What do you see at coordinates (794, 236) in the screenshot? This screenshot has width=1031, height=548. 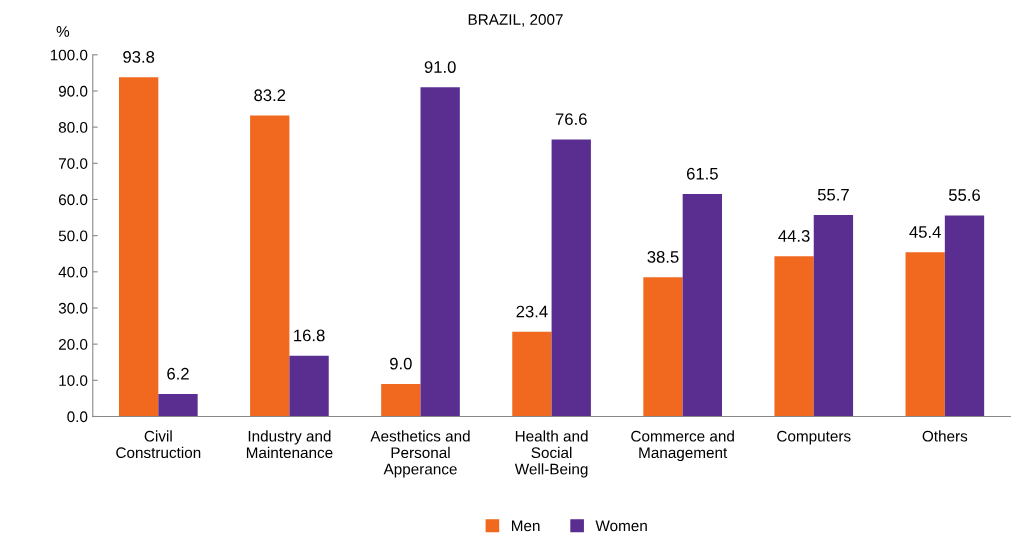 I see `data-label: 44.3` at bounding box center [794, 236].